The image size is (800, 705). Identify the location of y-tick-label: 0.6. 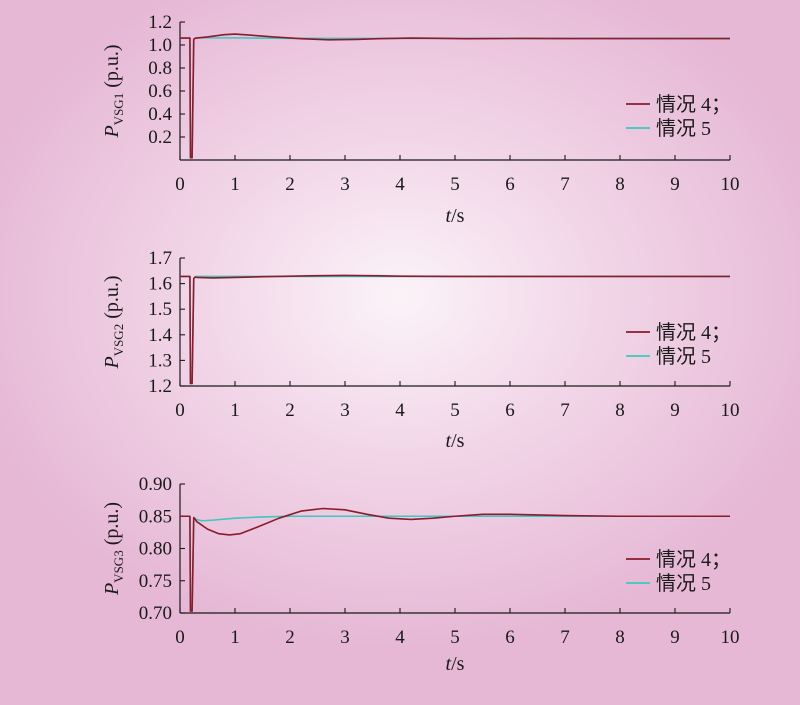
(160, 91).